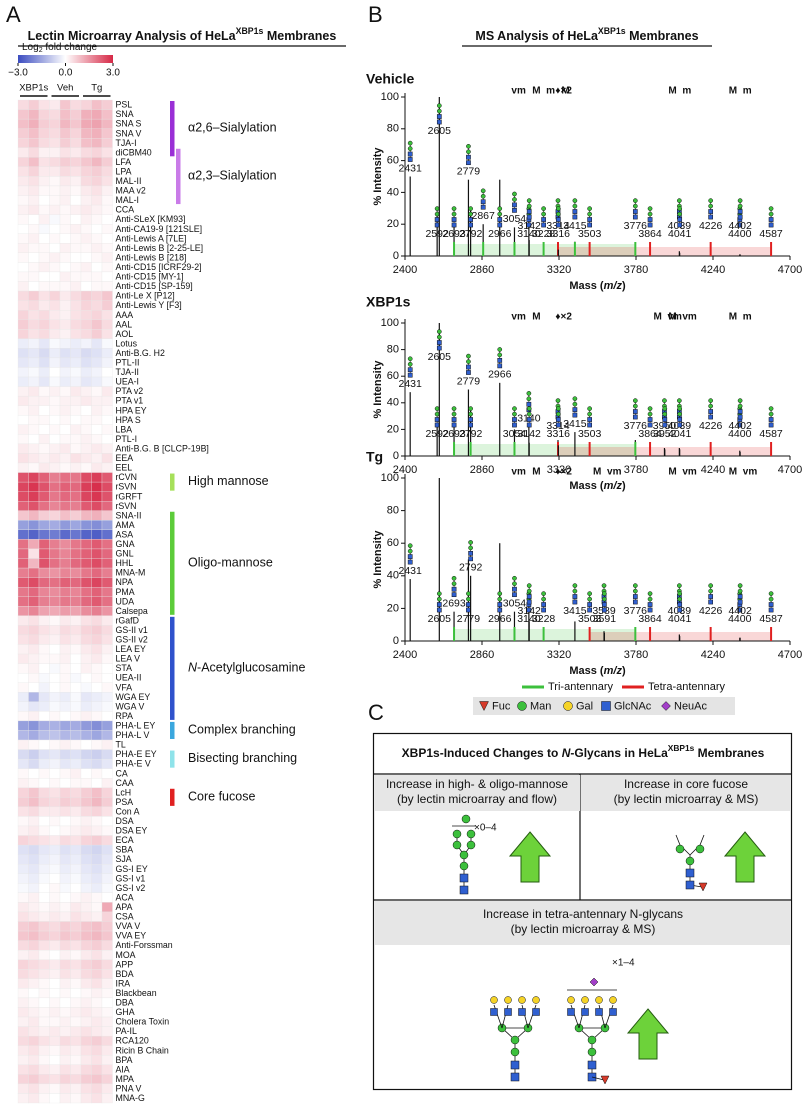 The image size is (802, 1109). Describe the element at coordinates (70, 47) in the screenshot. I see `colorbar-title-part: fold change` at that location.